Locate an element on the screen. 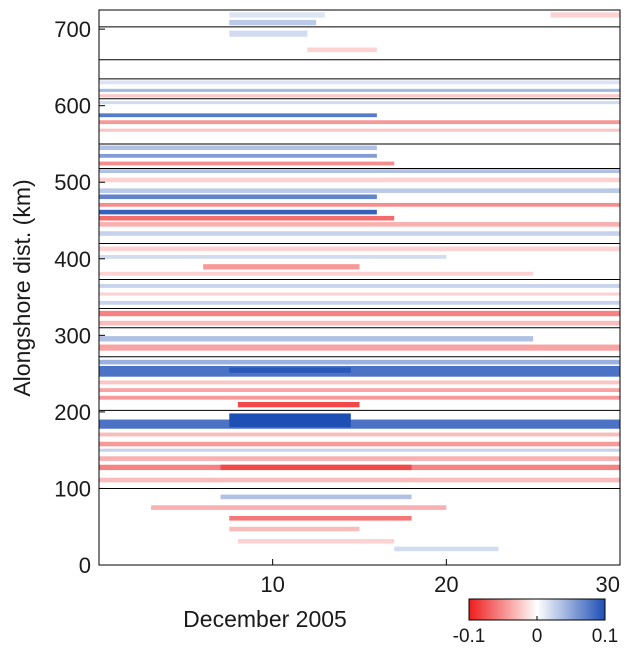 This screenshot has width=638, height=650. y-tick-label: 500 is located at coordinates (72, 182).